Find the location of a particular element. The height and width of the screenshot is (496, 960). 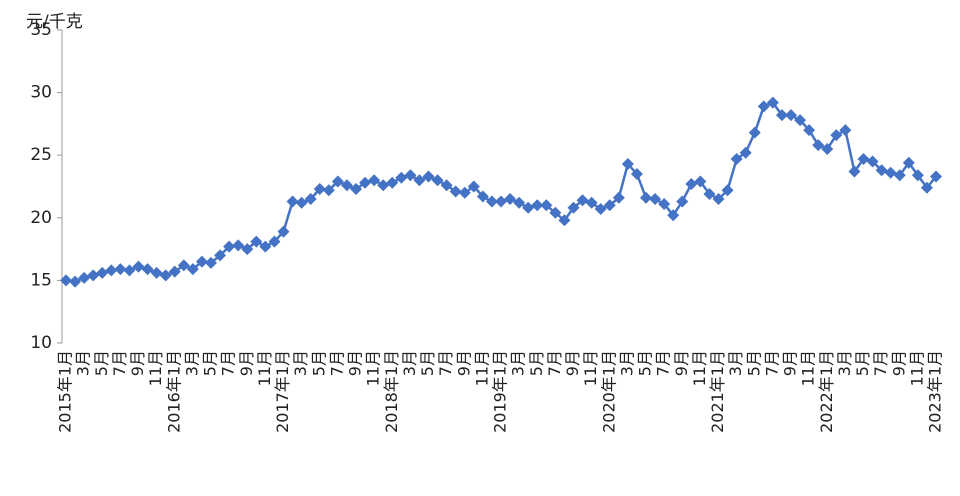

y-tick-label: 25 is located at coordinates (41, 155).